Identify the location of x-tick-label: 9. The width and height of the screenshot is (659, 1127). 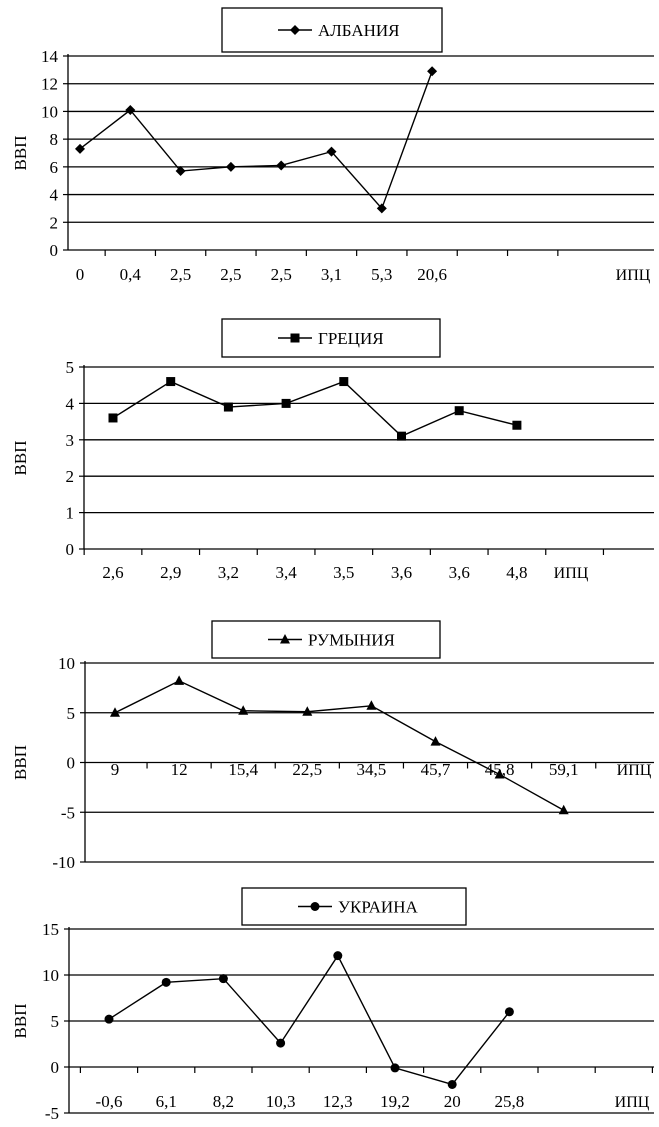
(115, 769).